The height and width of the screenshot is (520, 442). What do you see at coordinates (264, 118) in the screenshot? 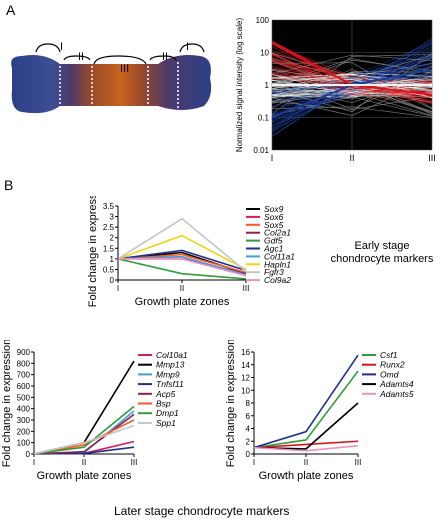
I see `y-tick-label: 0.1` at bounding box center [264, 118].